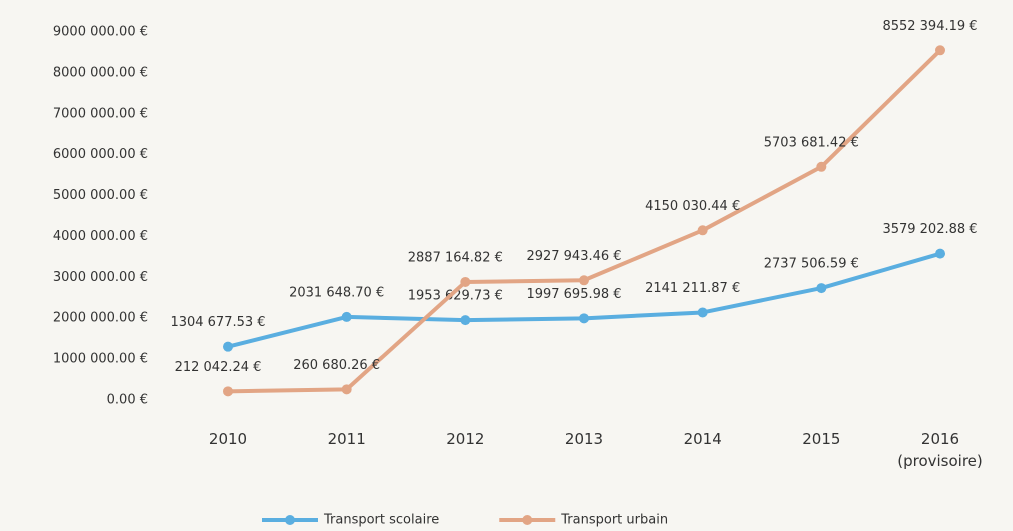 This screenshot has width=1013, height=531. Describe the element at coordinates (100, 277) in the screenshot. I see `y-tick-label: 3000 000.00 €` at that location.